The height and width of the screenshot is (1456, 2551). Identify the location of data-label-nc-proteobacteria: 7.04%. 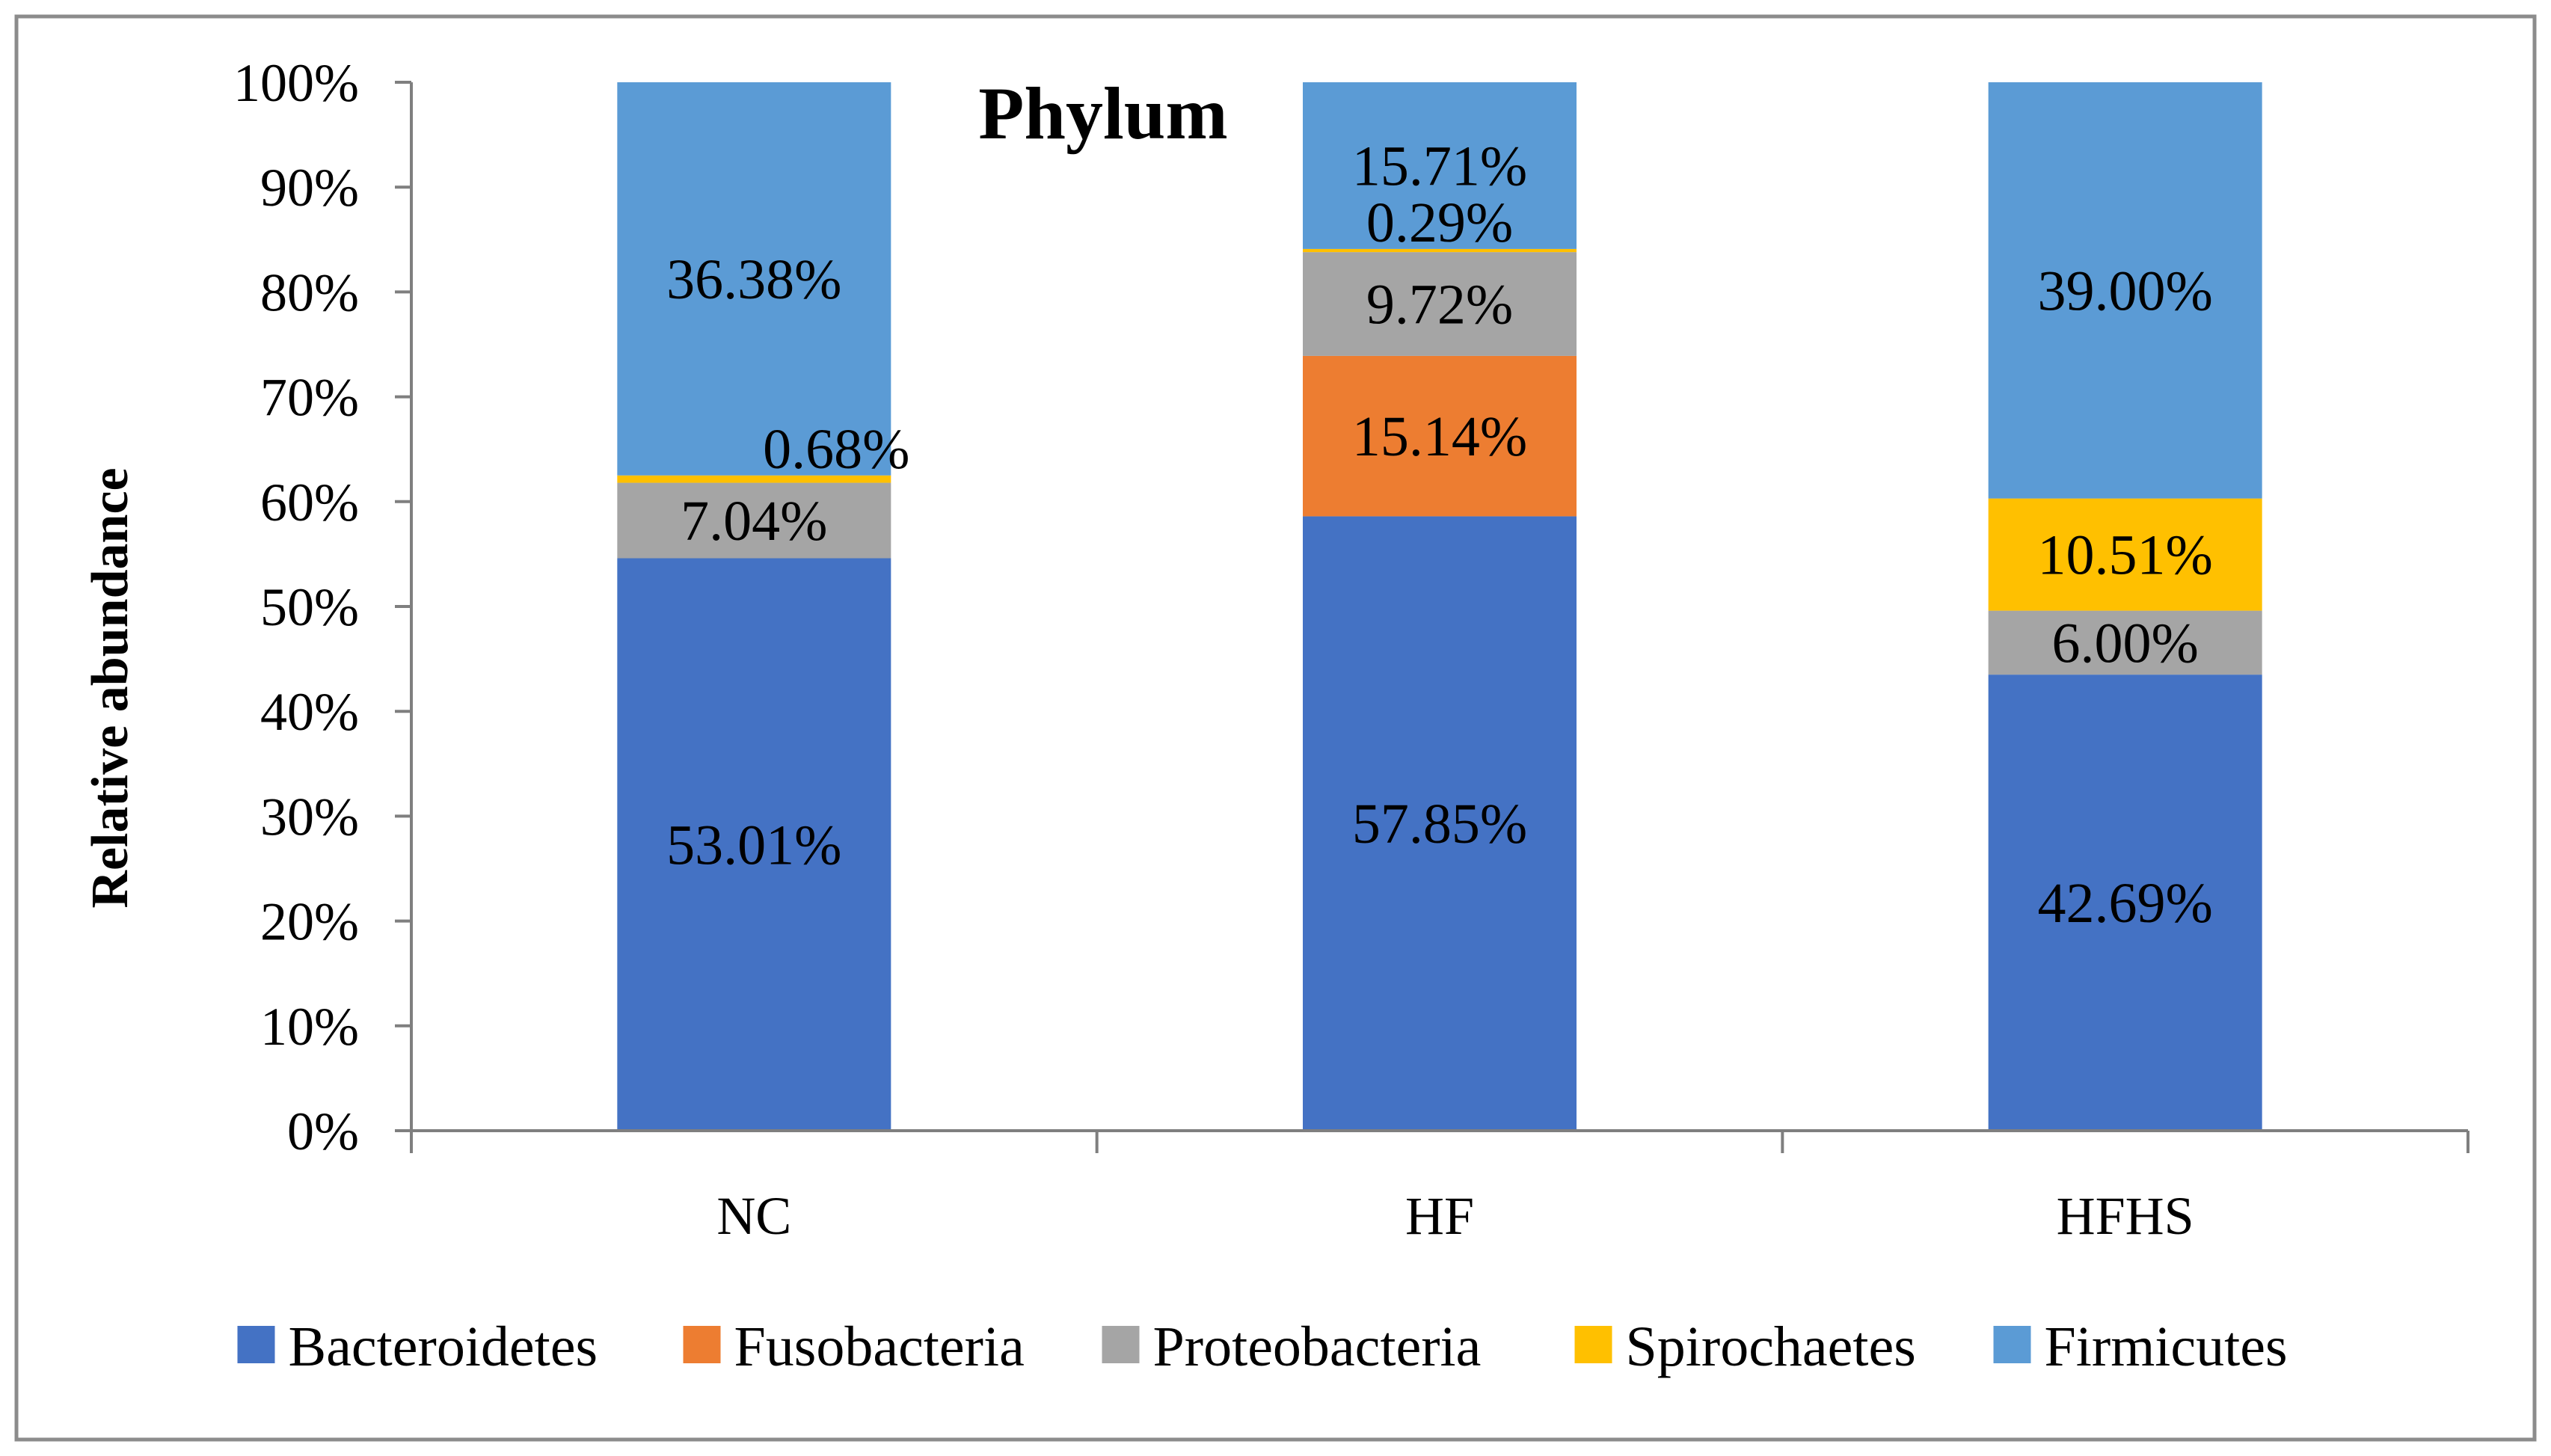
(754, 521).